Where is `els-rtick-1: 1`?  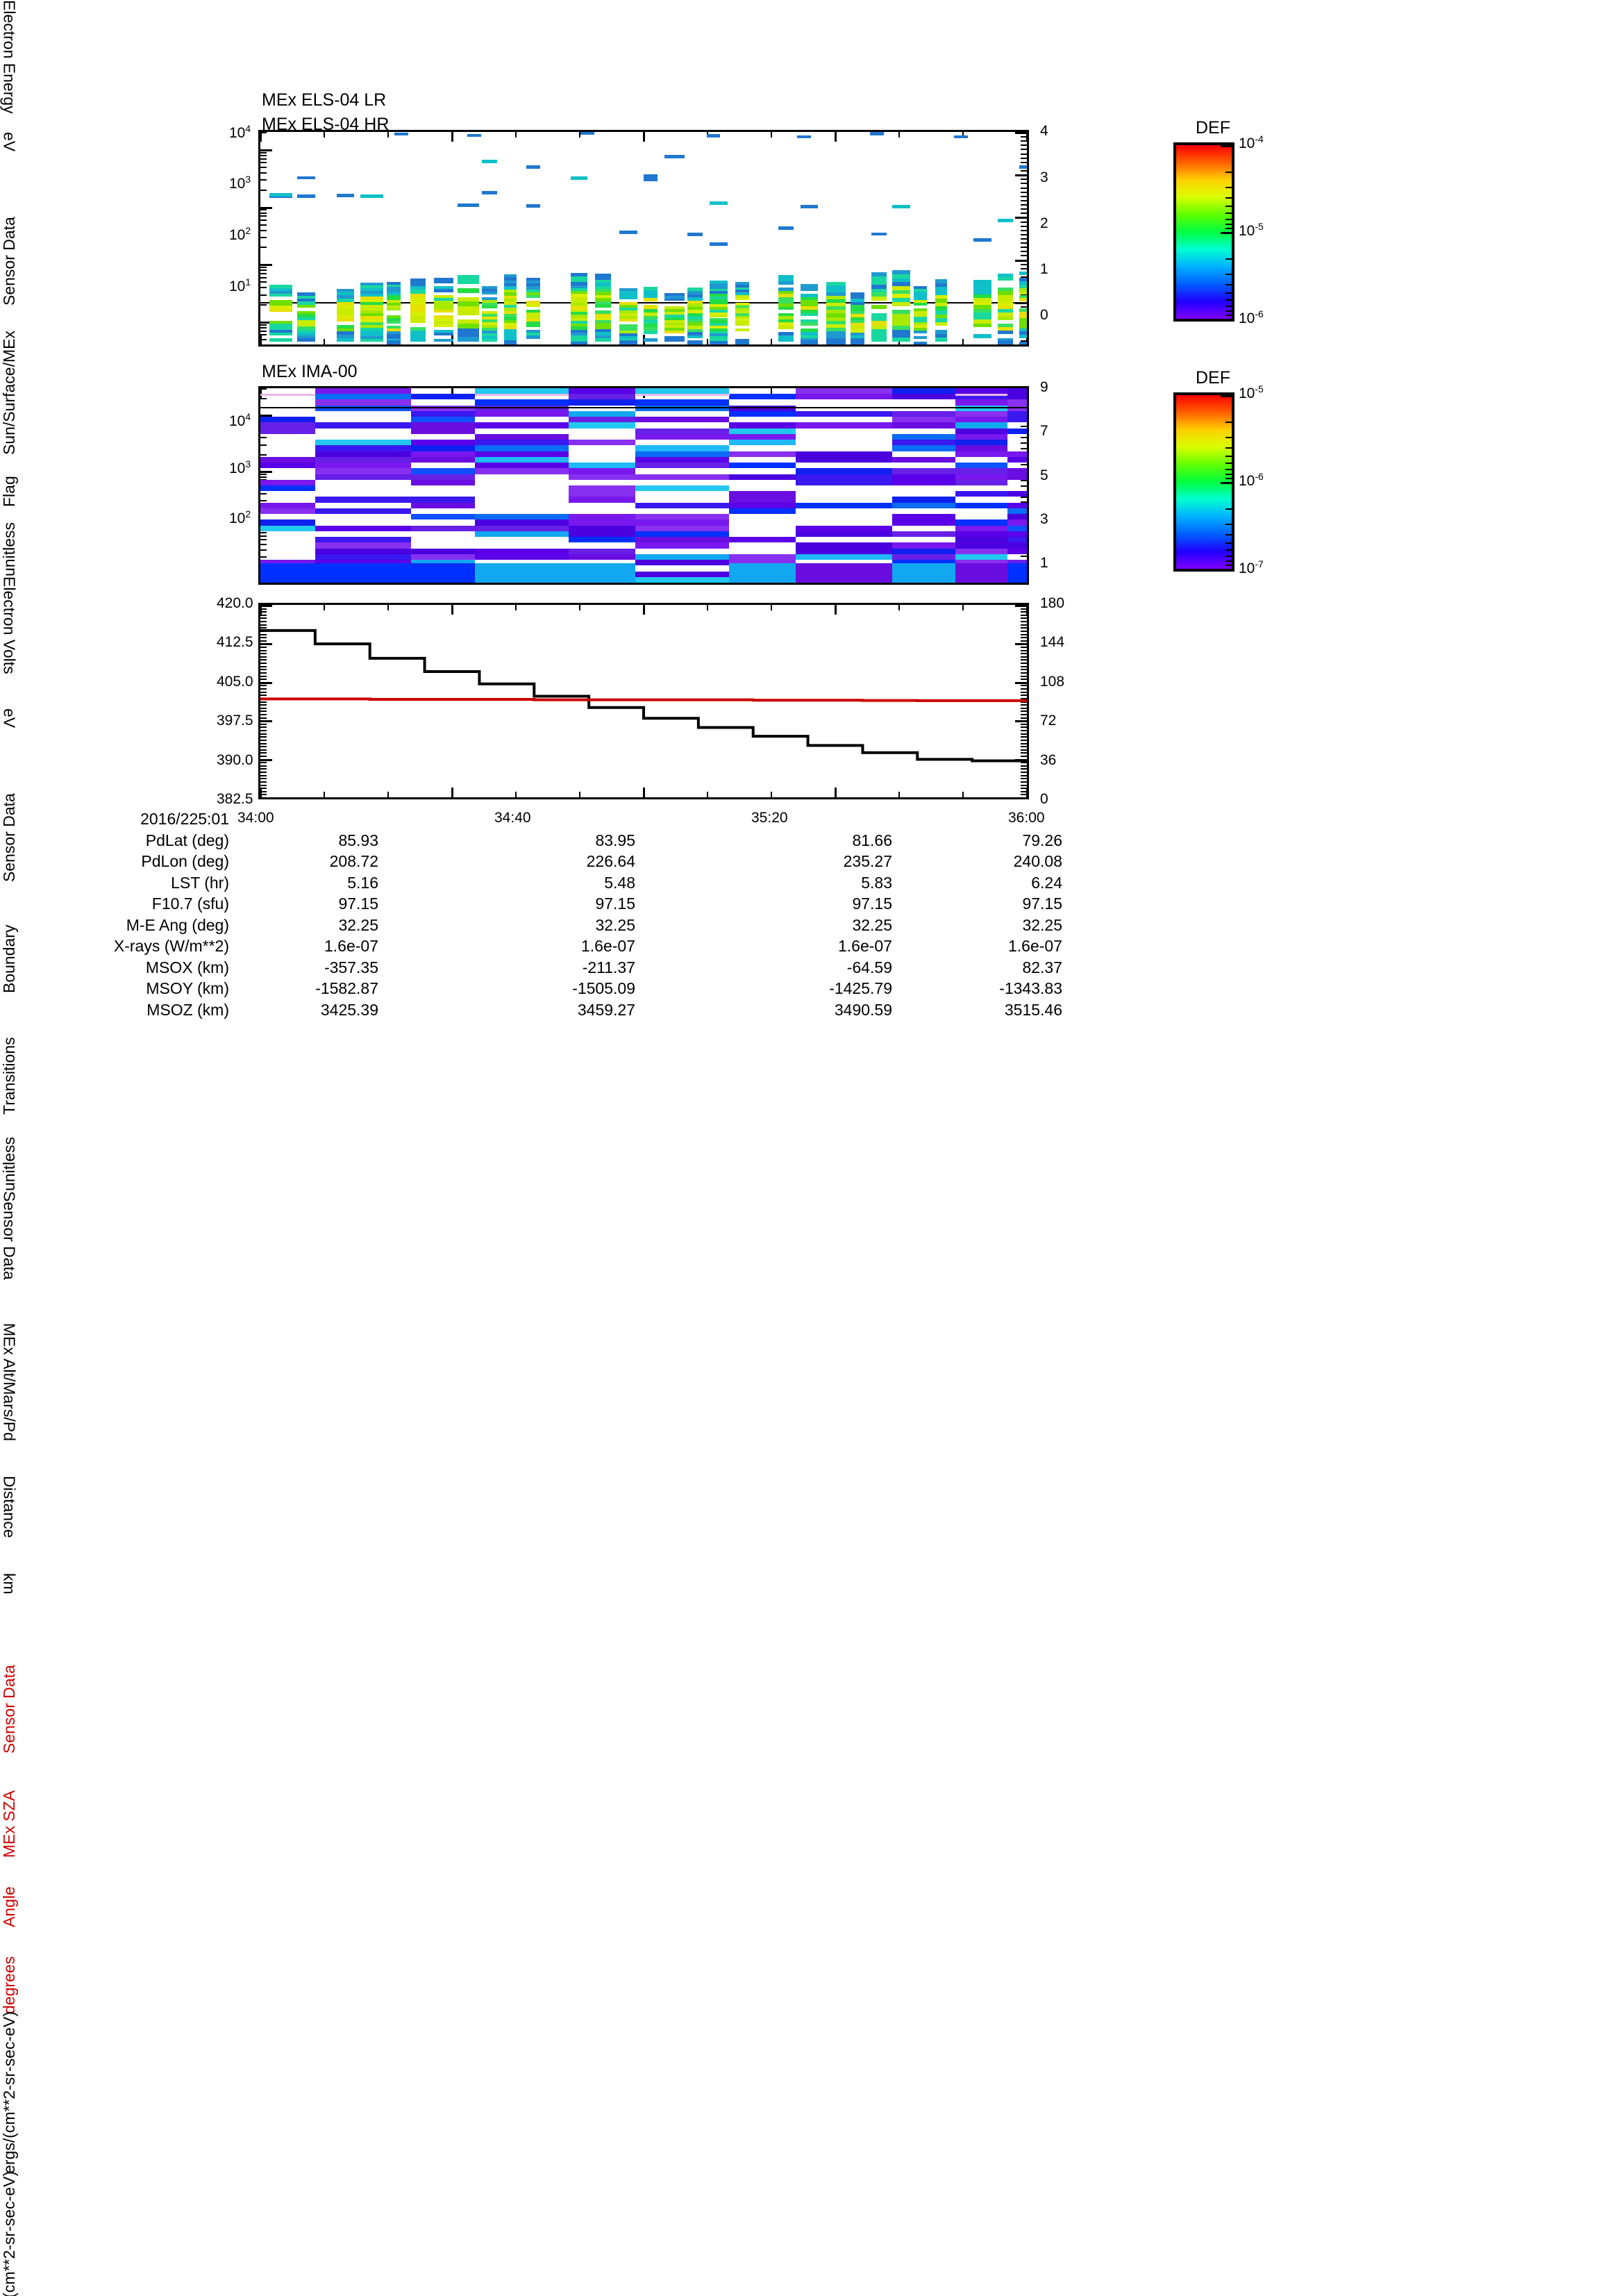
els-rtick-1: 1 is located at coordinates (1044, 269).